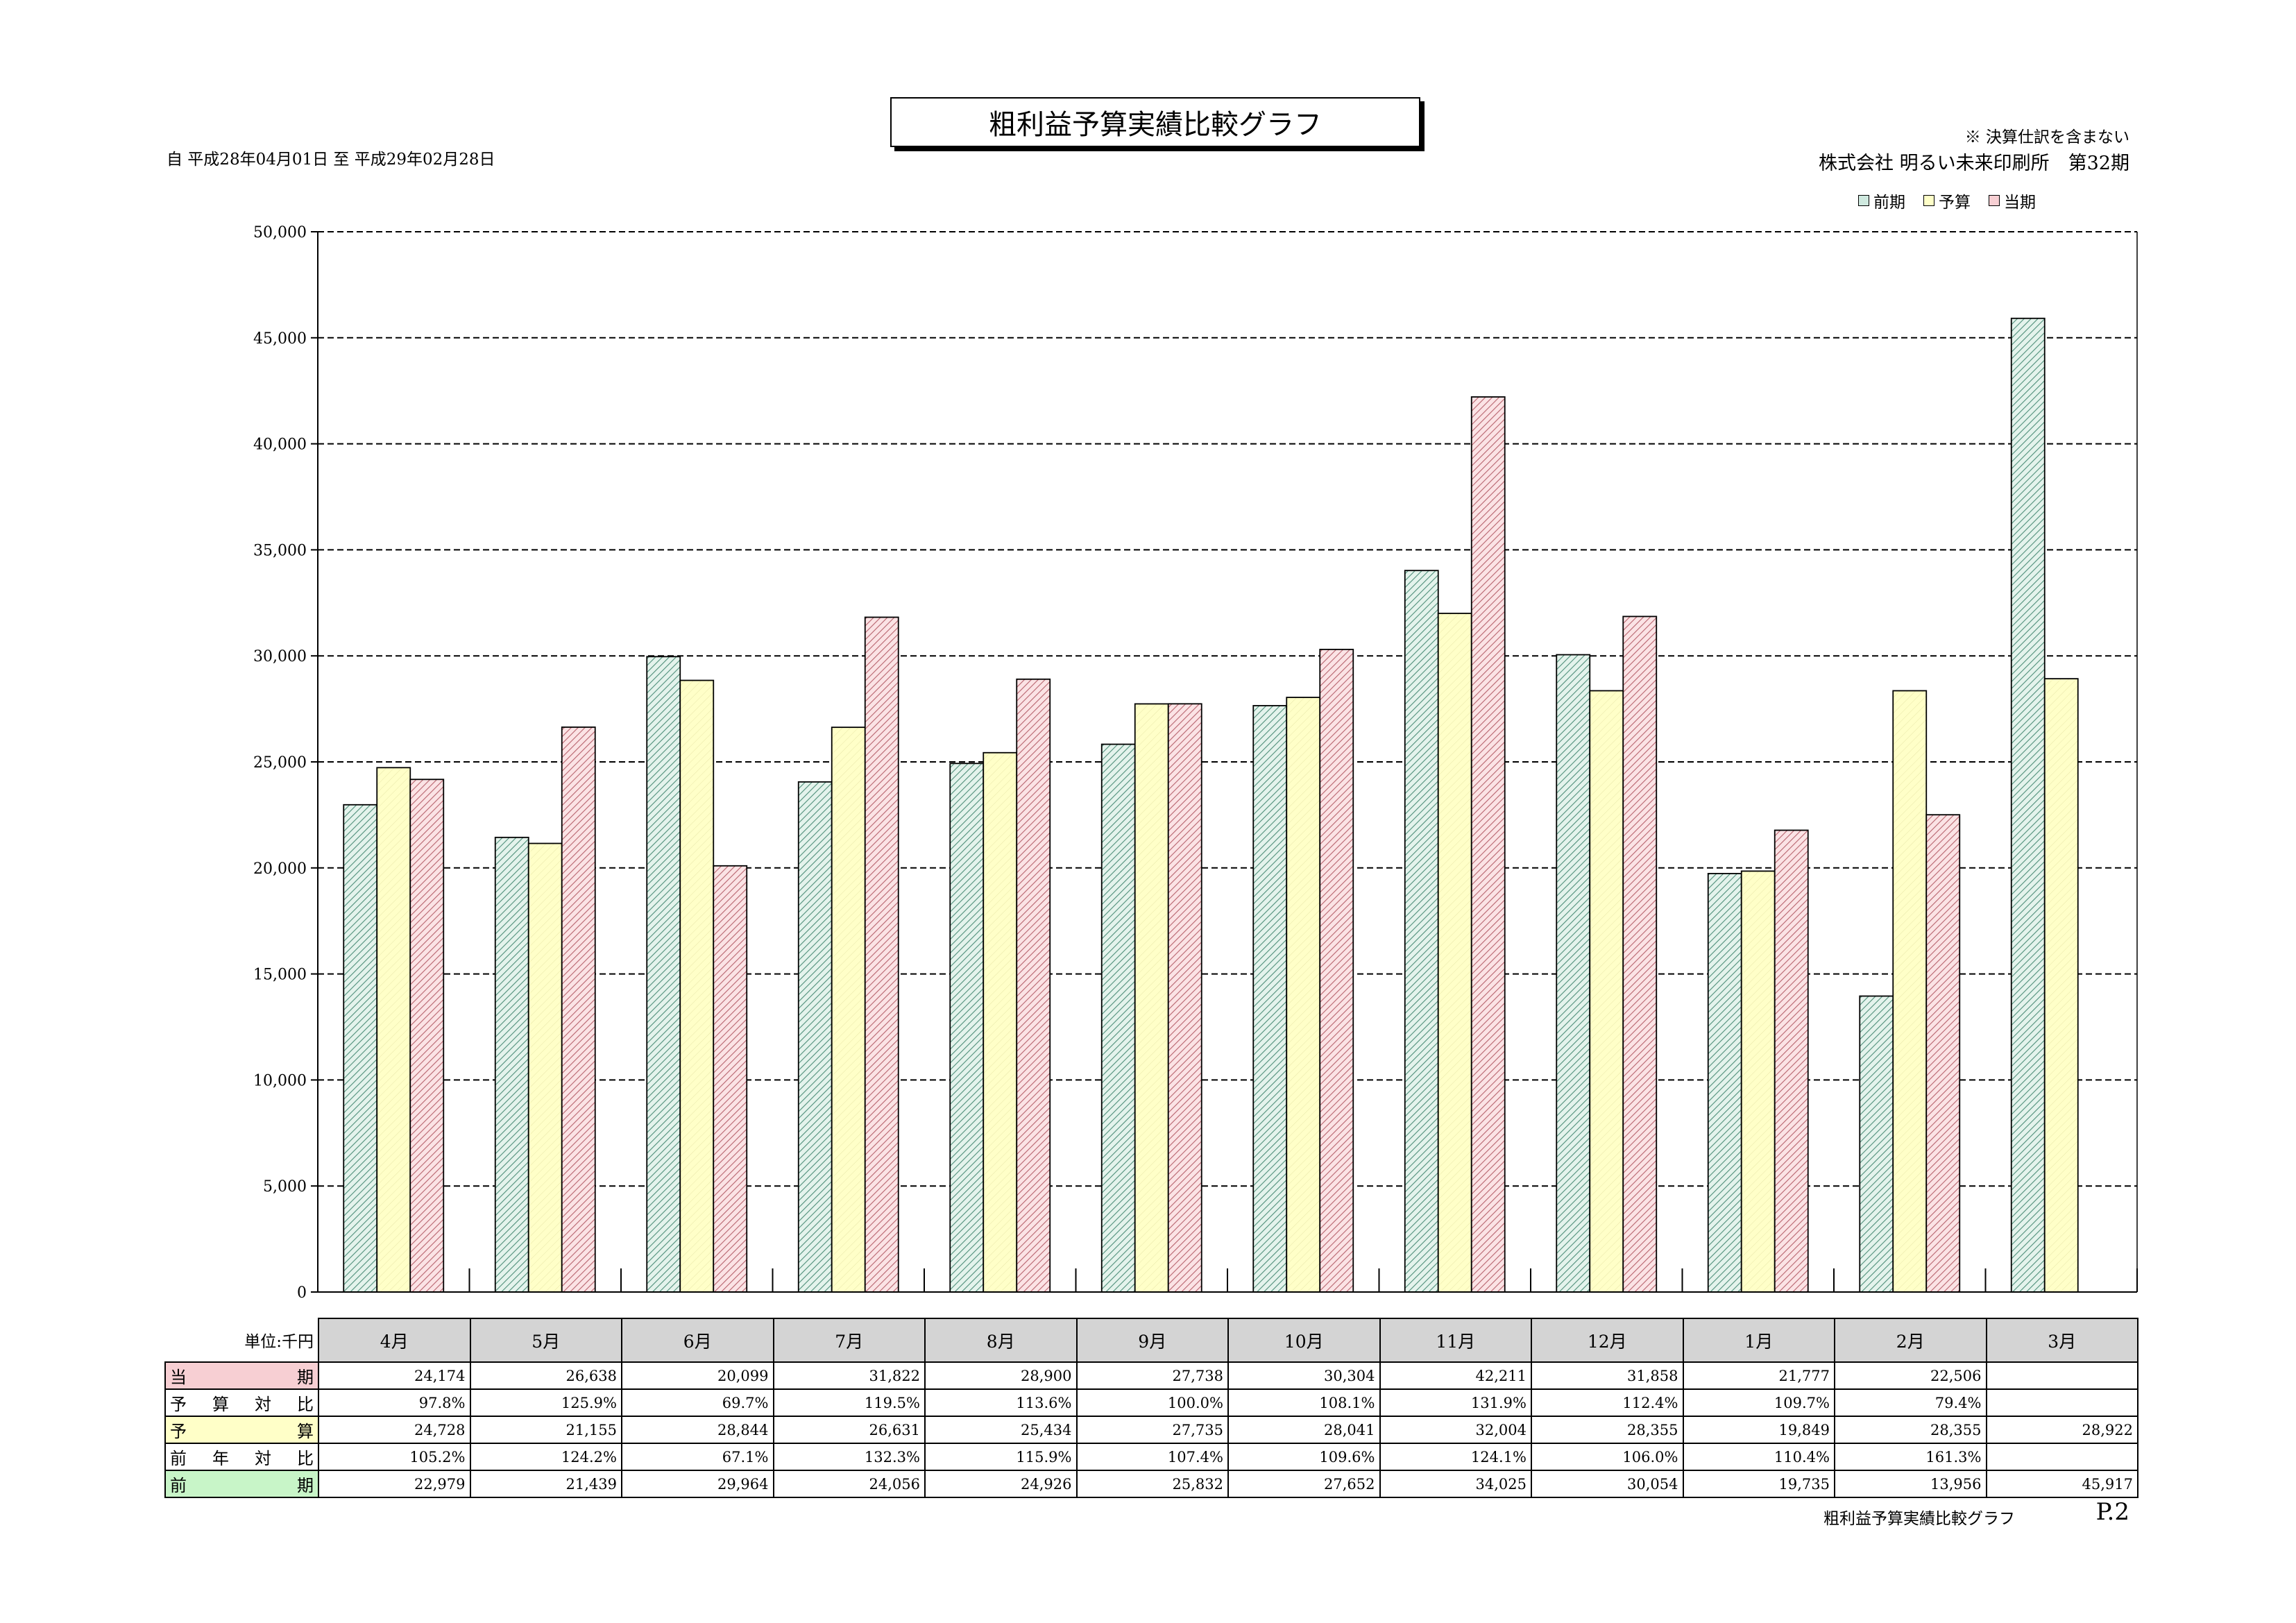  I want to click on table-cell: 45,917, so click(2061, 1484).